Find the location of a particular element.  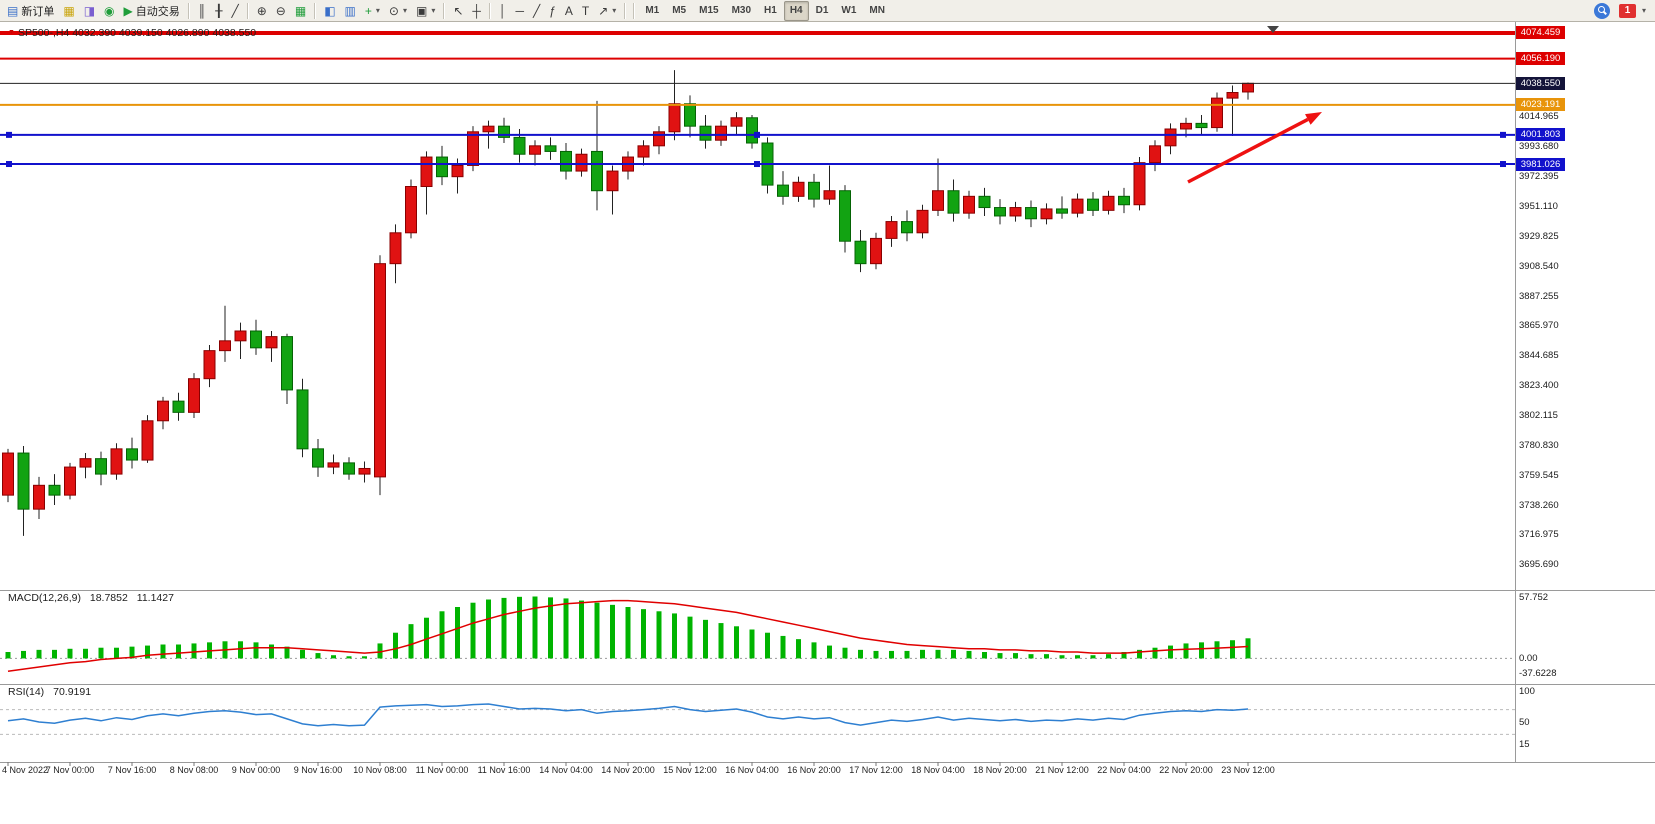

zoom-out-button: ⊖ is located at coordinates (281, 11).